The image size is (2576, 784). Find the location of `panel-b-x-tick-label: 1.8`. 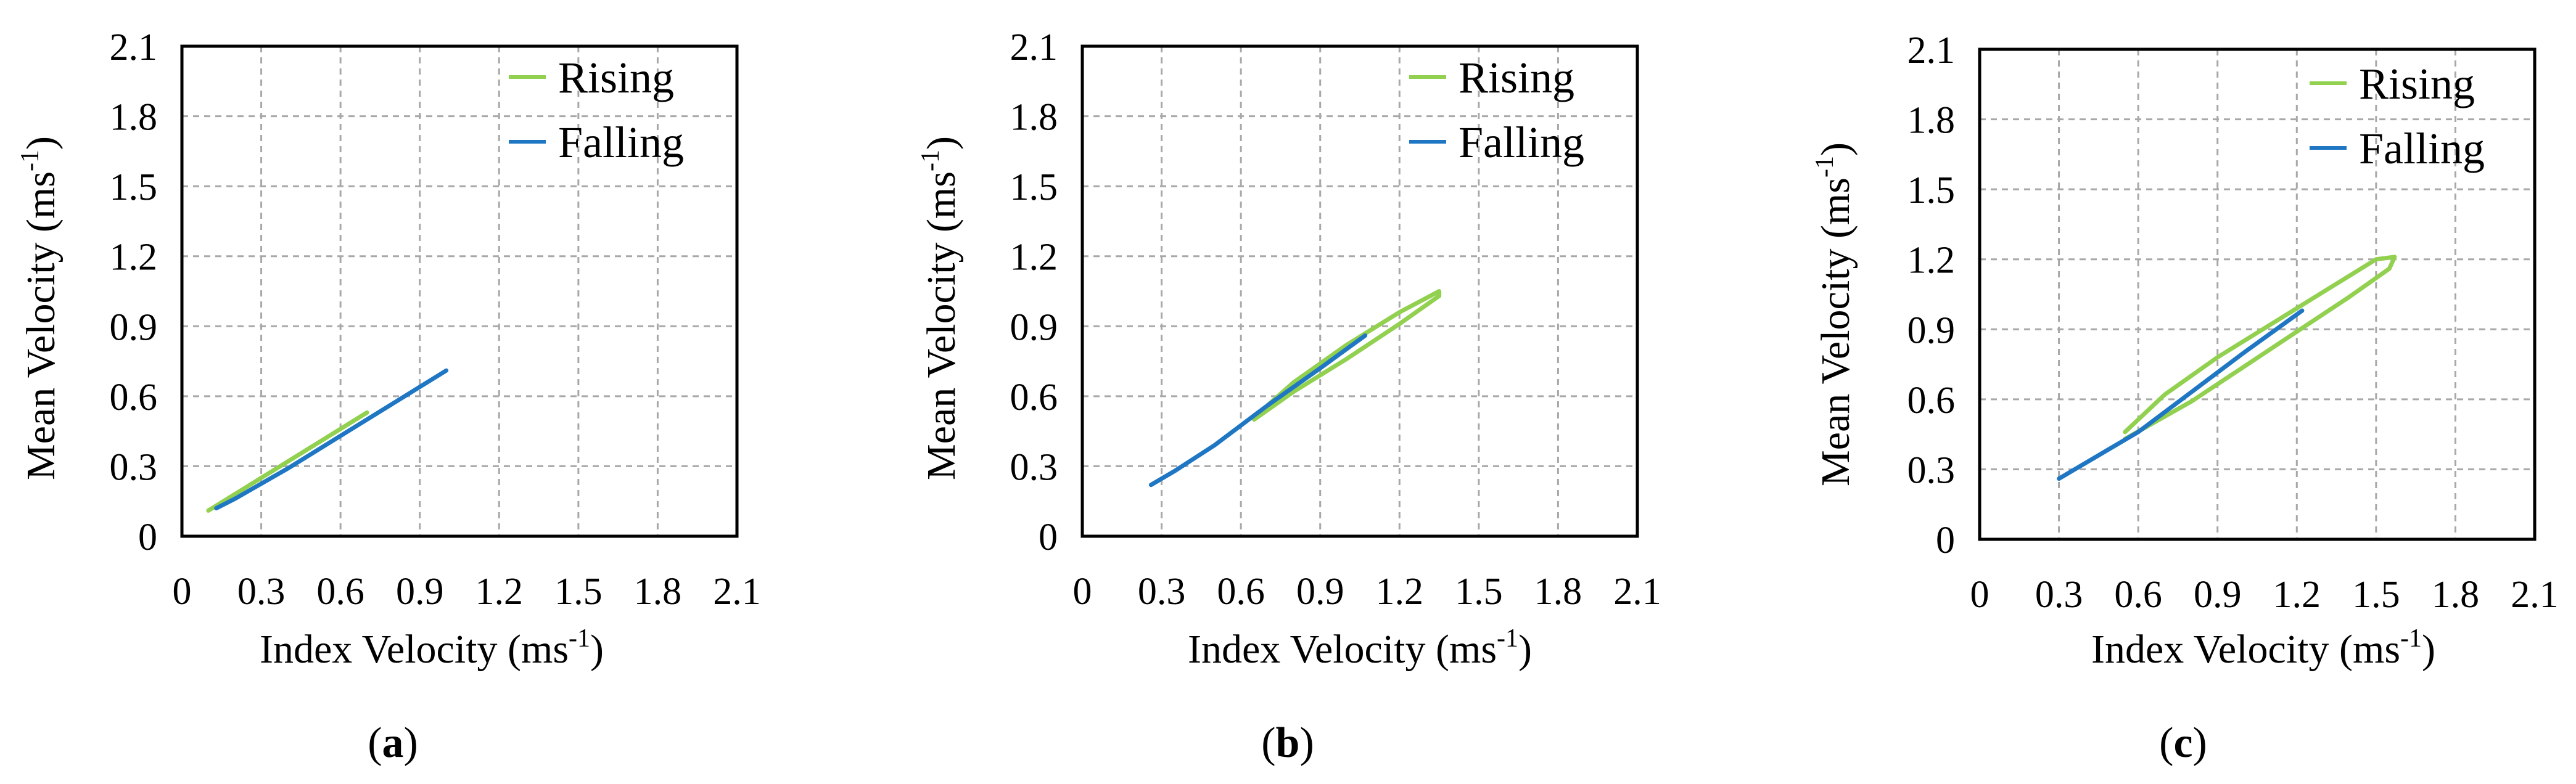

panel-b-x-tick-label: 1.8 is located at coordinates (1558, 592).